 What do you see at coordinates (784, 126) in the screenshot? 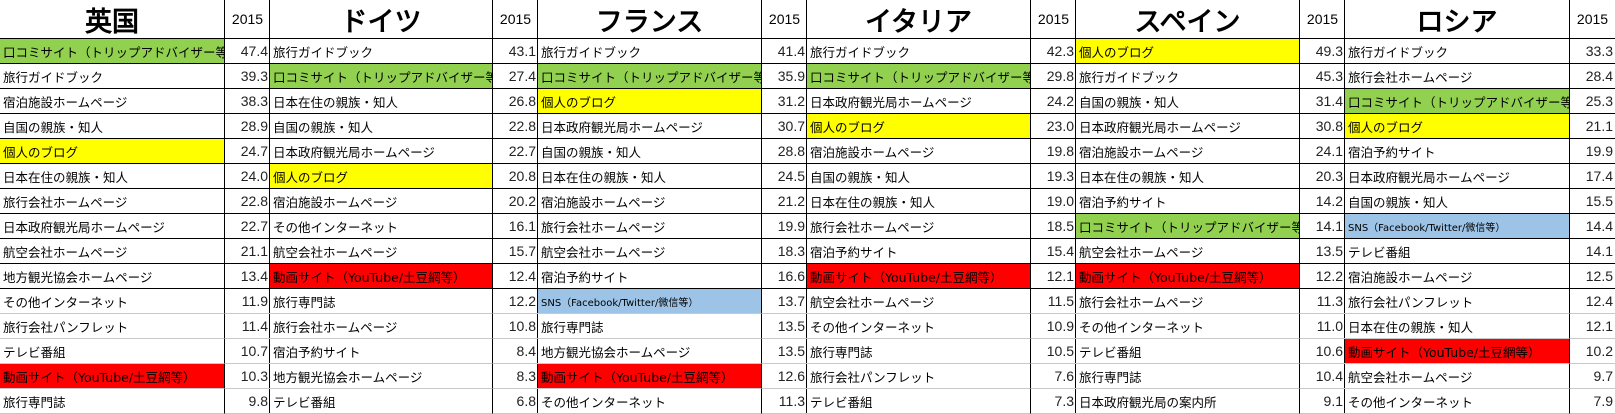
I see `percentage-value-cell: 30.7` at bounding box center [784, 126].